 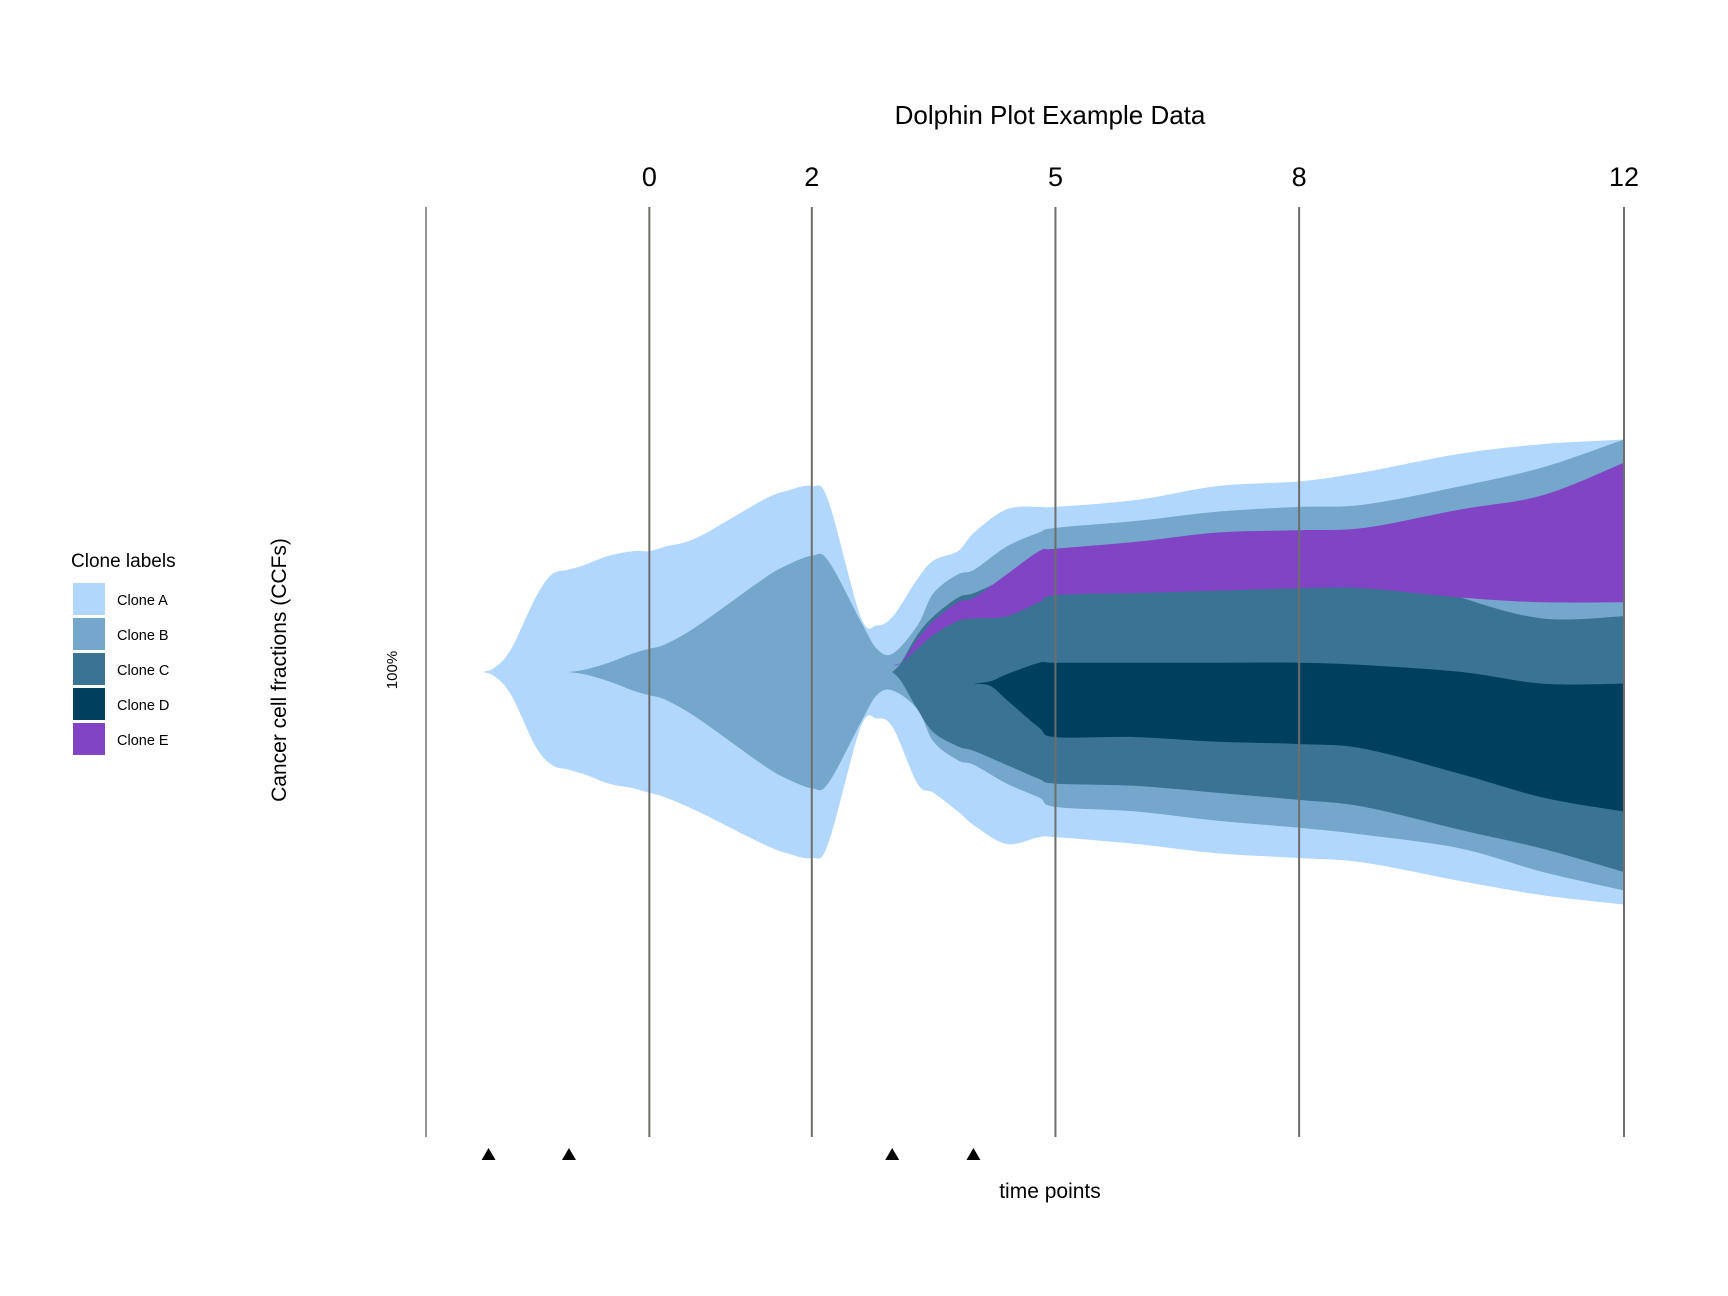 I want to click on x-axis-label: time points, so click(x=1050, y=1191).